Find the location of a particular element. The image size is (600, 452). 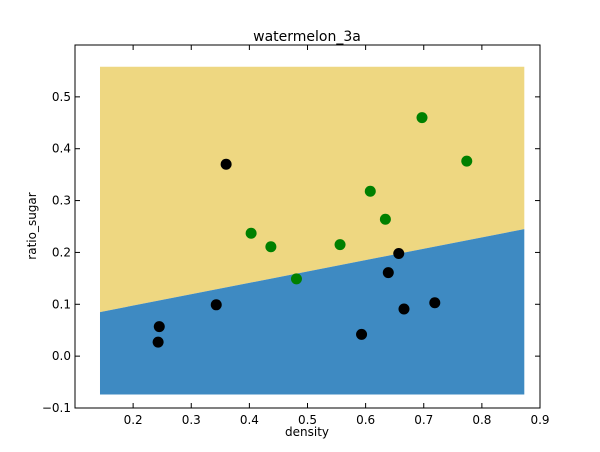

x-tick-label-3: 0.4 is located at coordinates (249, 420).